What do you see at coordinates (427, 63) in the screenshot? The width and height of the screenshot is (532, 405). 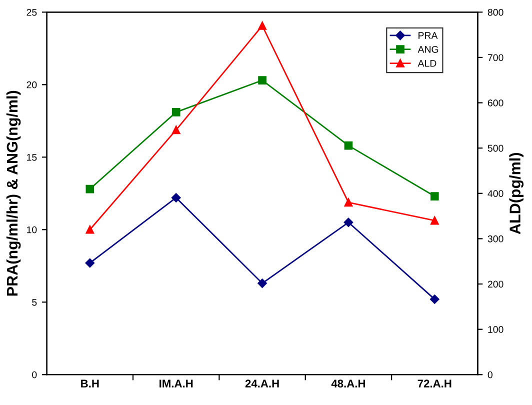 I see `legend-label: ALD` at bounding box center [427, 63].